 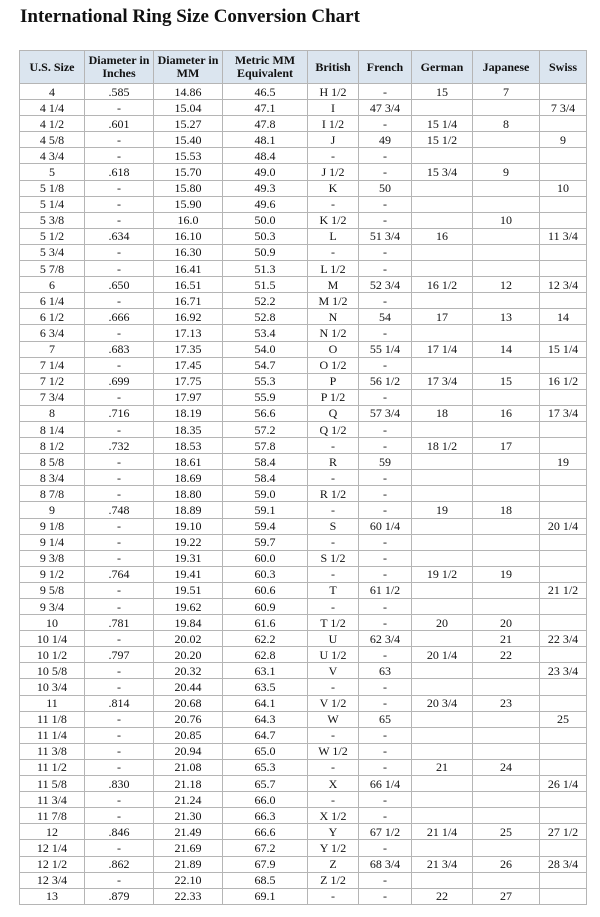 What do you see at coordinates (385, 832) in the screenshot?
I see `table-cell: 67 1/2` at bounding box center [385, 832].